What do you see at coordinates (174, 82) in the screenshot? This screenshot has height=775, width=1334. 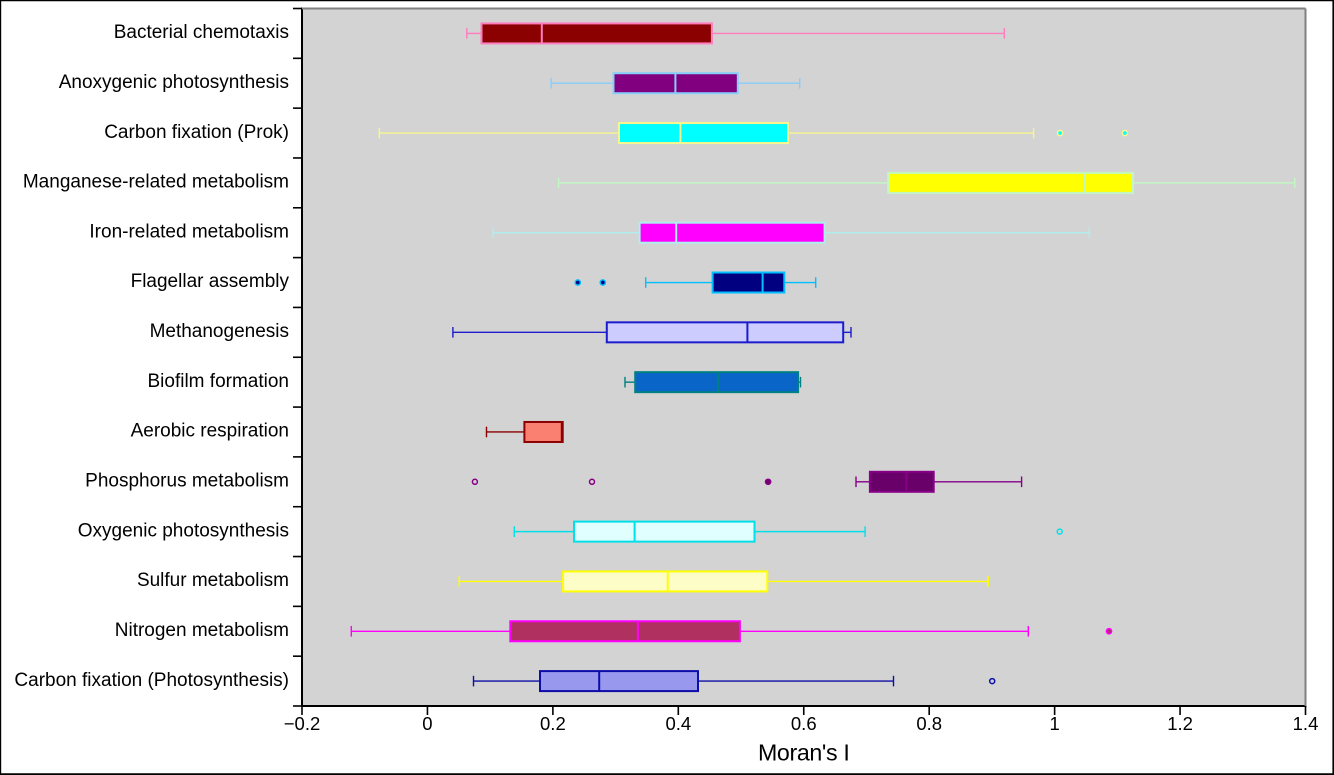 I see `svg-text: Anoxygenic photosynthesis` at bounding box center [174, 82].